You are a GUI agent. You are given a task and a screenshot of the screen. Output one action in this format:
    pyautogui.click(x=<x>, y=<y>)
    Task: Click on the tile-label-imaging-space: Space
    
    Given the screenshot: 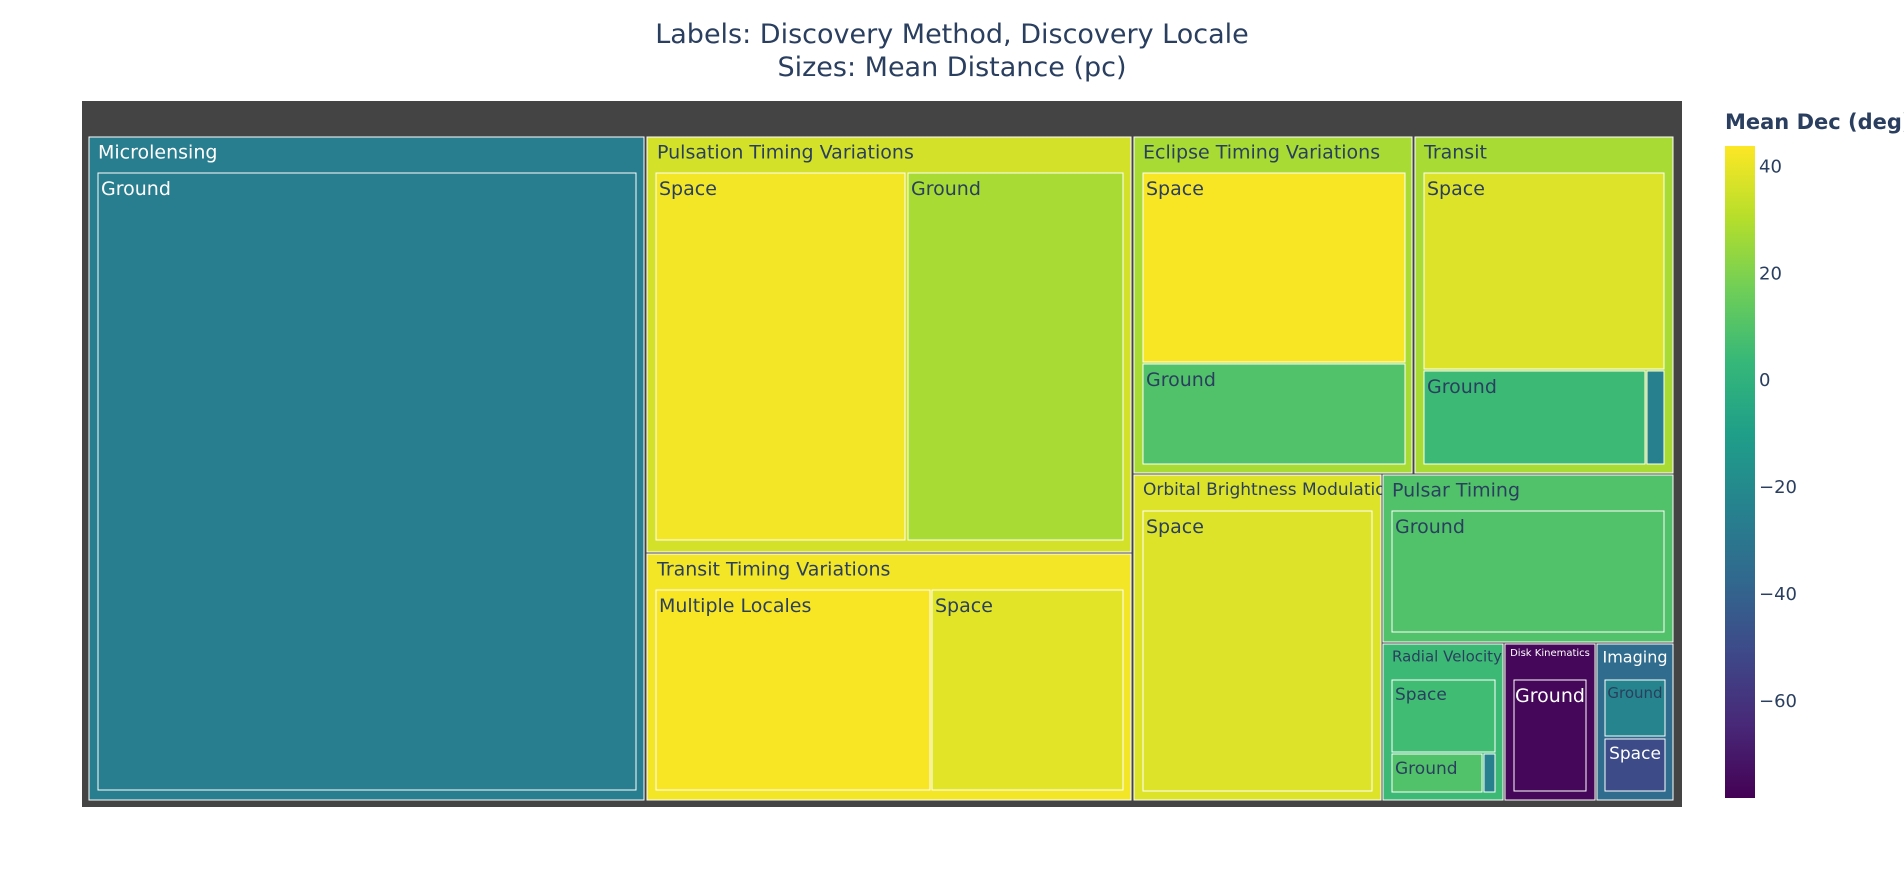 What is the action you would take?
    pyautogui.click(x=1635, y=754)
    